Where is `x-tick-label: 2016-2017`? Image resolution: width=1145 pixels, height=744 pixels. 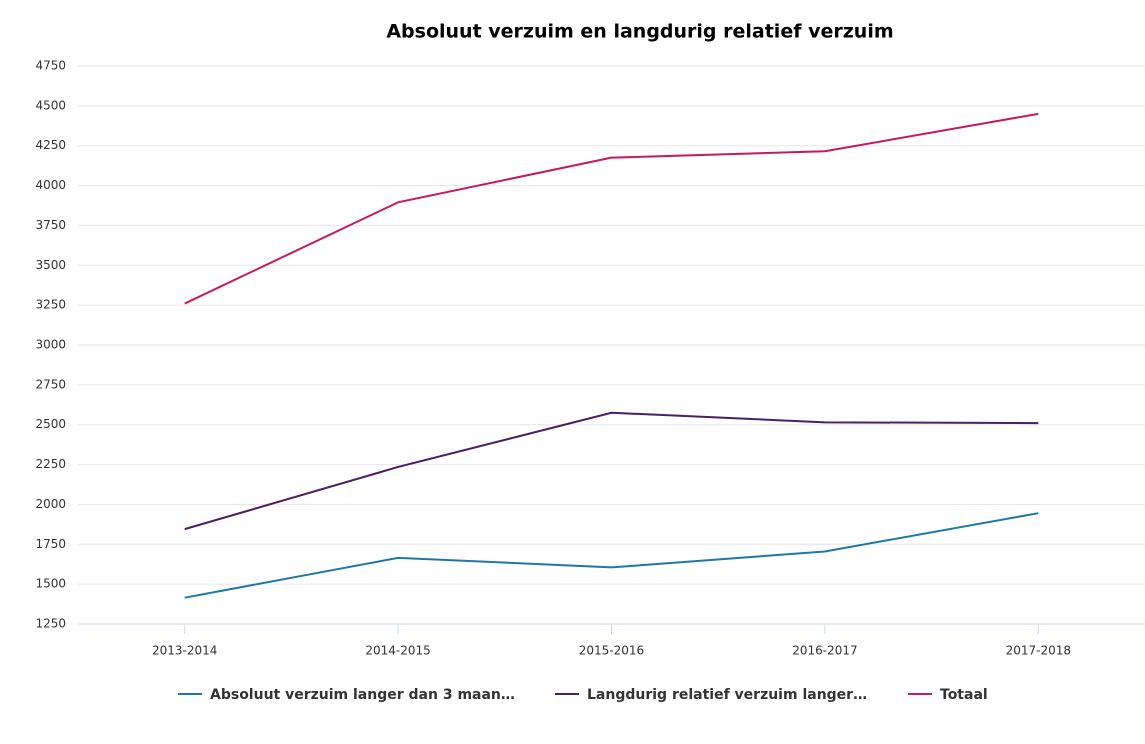 x-tick-label: 2016-2017 is located at coordinates (824, 651).